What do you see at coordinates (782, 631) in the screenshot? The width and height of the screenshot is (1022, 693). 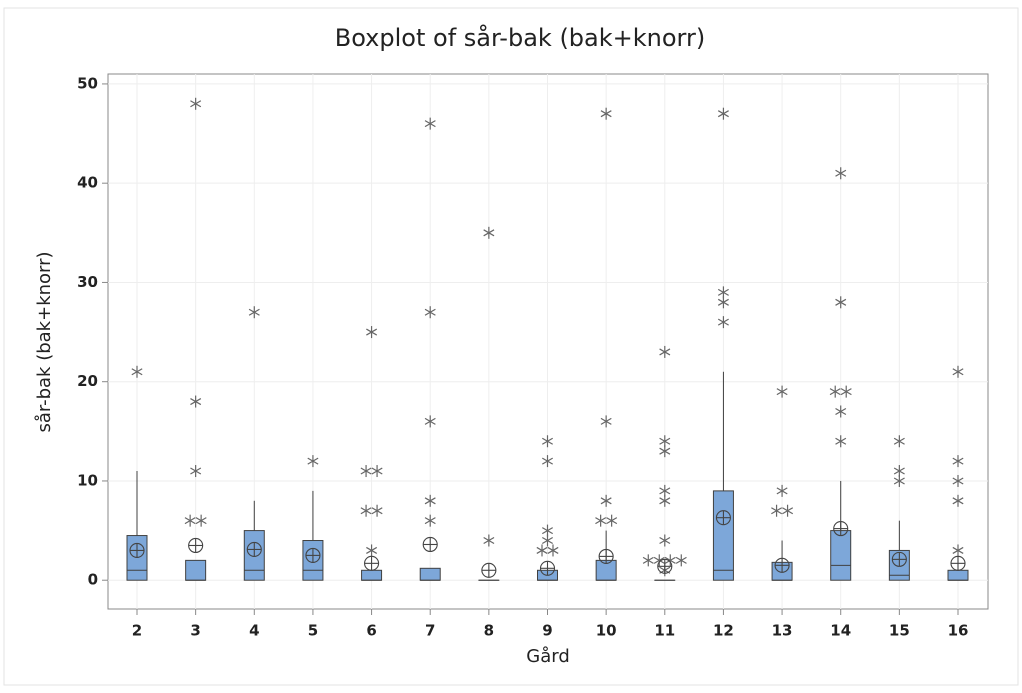 I see `x-tick-label: 13` at bounding box center [782, 631].